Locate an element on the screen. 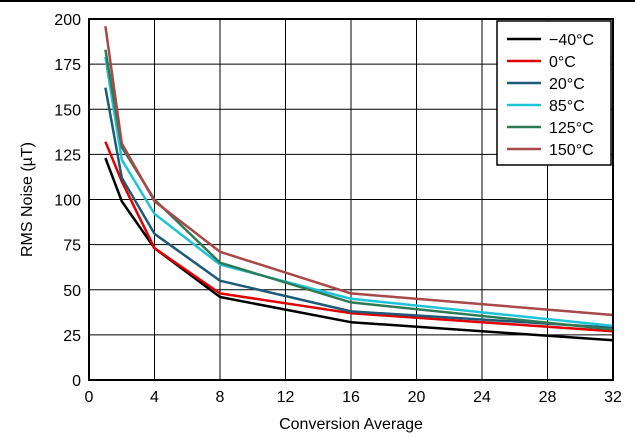 The width and height of the screenshot is (635, 437). y-tick-label: 0 is located at coordinates (76, 381).